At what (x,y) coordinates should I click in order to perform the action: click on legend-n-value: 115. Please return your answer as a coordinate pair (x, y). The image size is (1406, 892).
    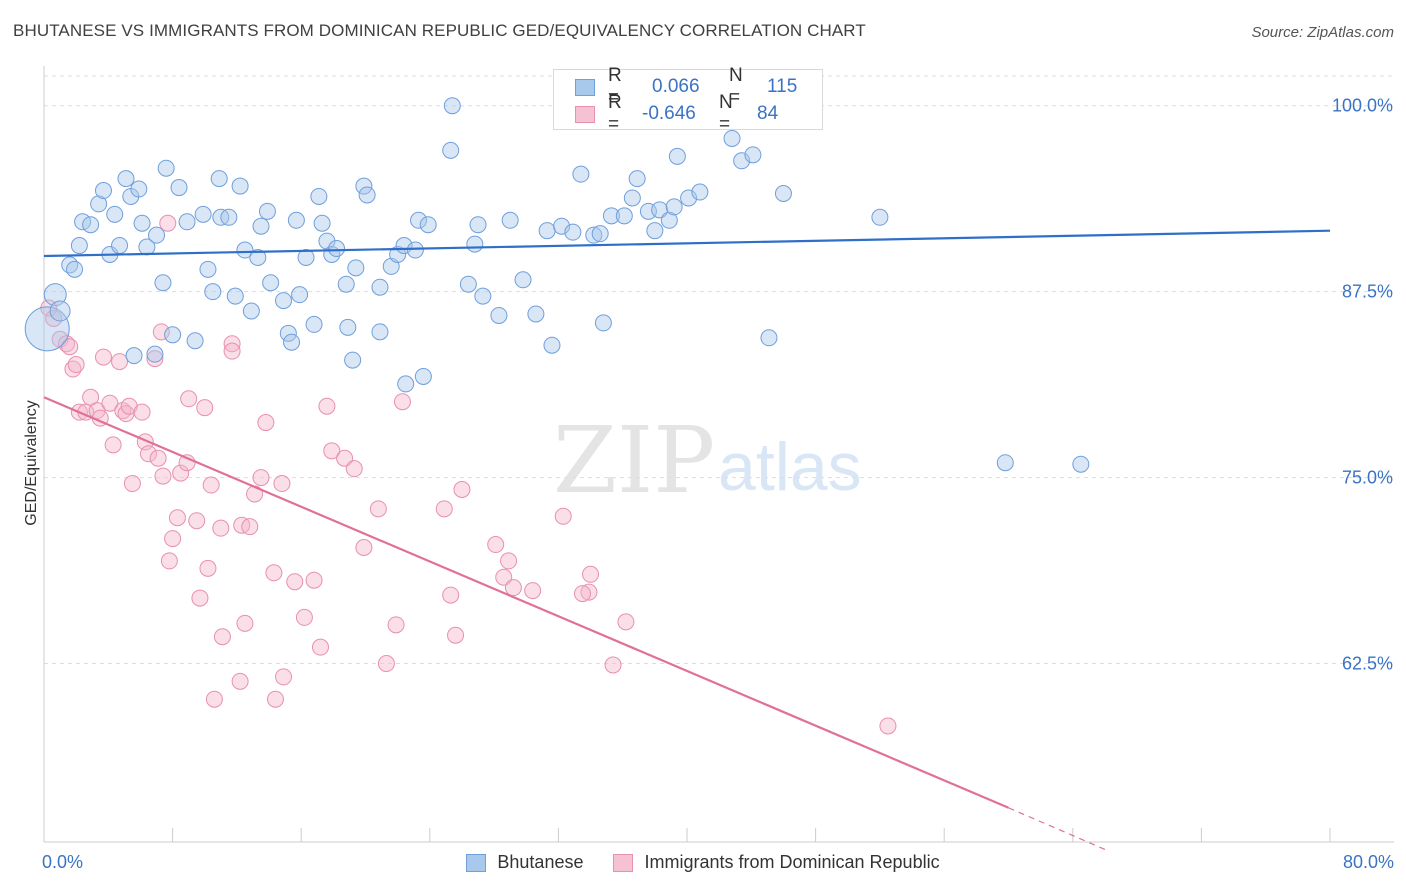
    Looking at the image, I should click on (782, 86).